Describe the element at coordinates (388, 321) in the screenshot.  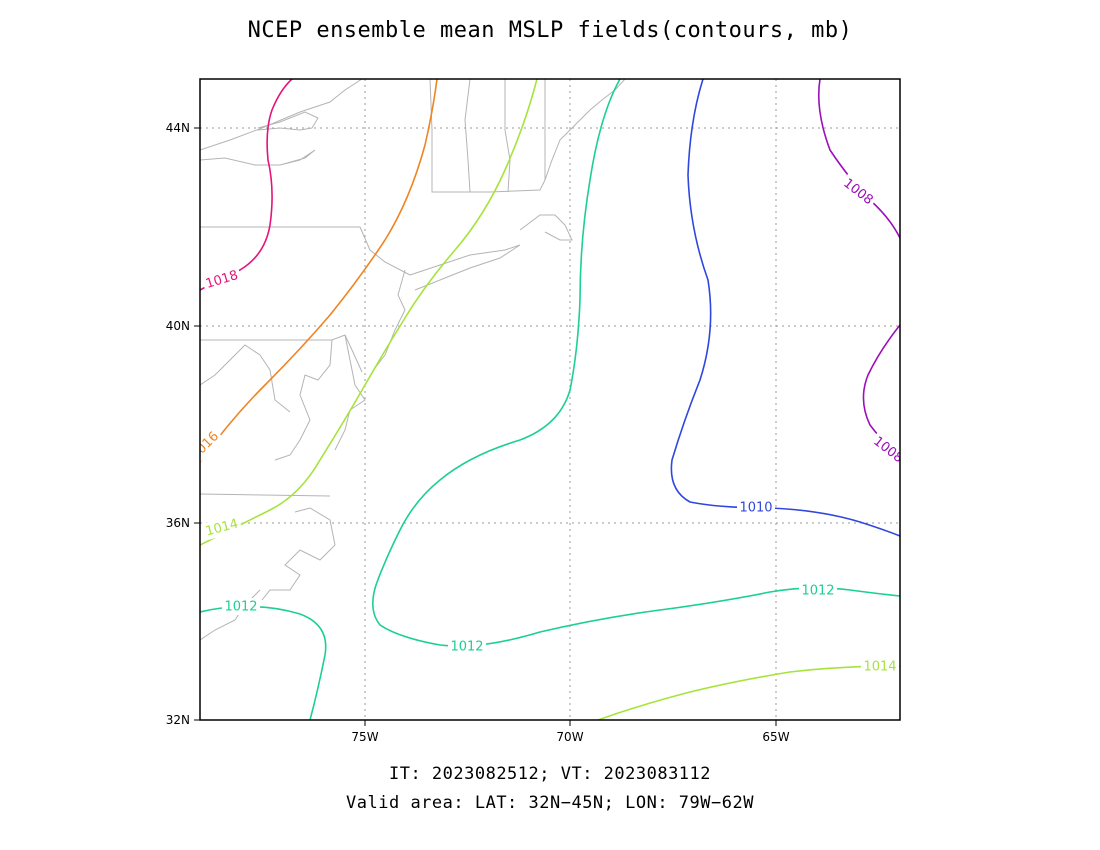
I see `coastline-new-jersey` at that location.